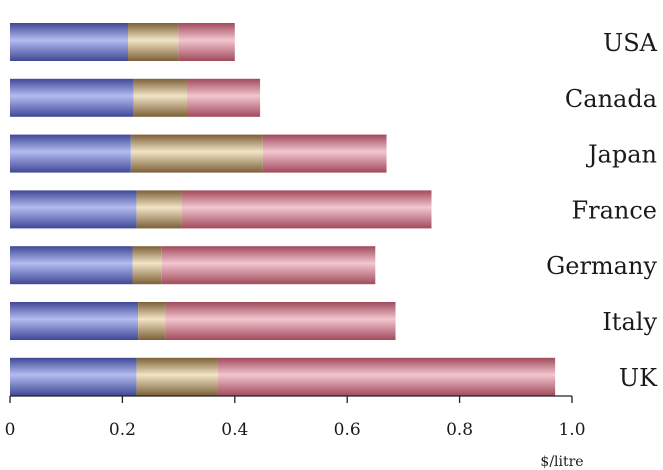  Describe the element at coordinates (459, 430) in the screenshot. I see `x-tick-label: 0.8` at that location.